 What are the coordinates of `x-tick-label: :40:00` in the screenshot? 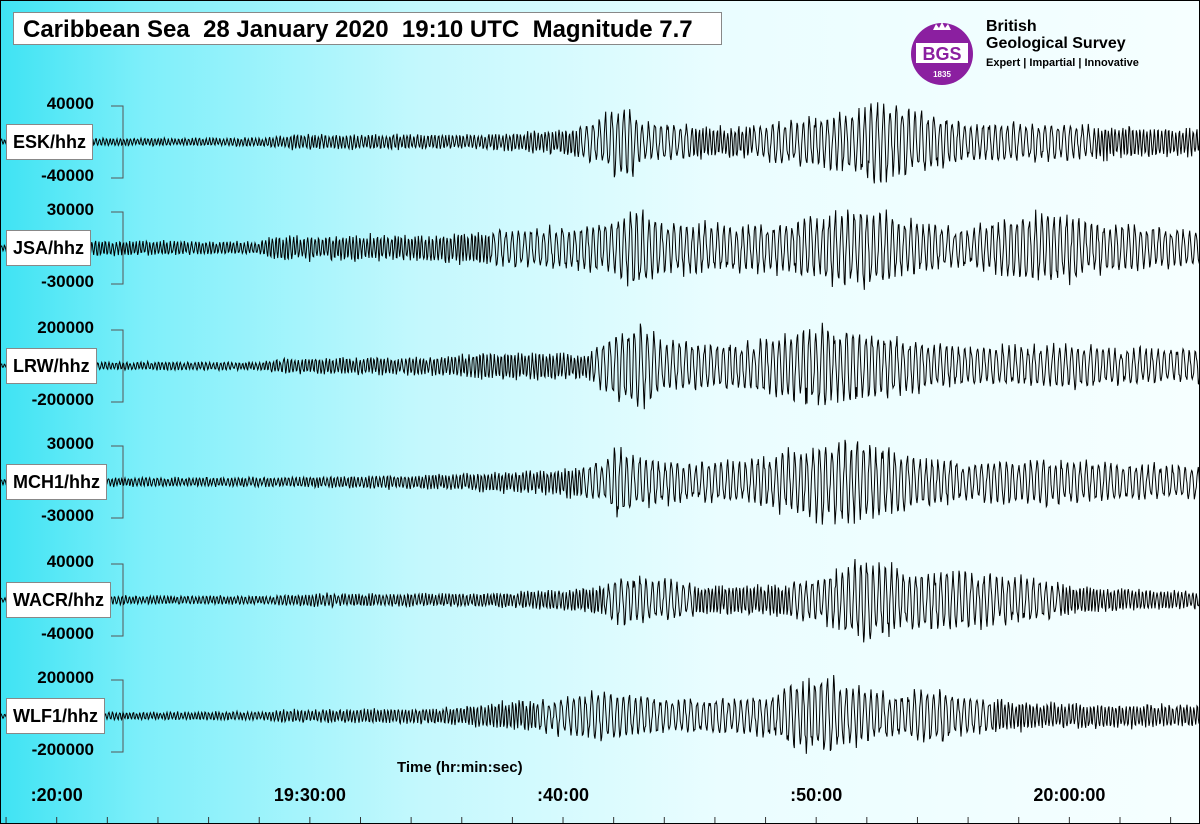 It's located at (563, 795).